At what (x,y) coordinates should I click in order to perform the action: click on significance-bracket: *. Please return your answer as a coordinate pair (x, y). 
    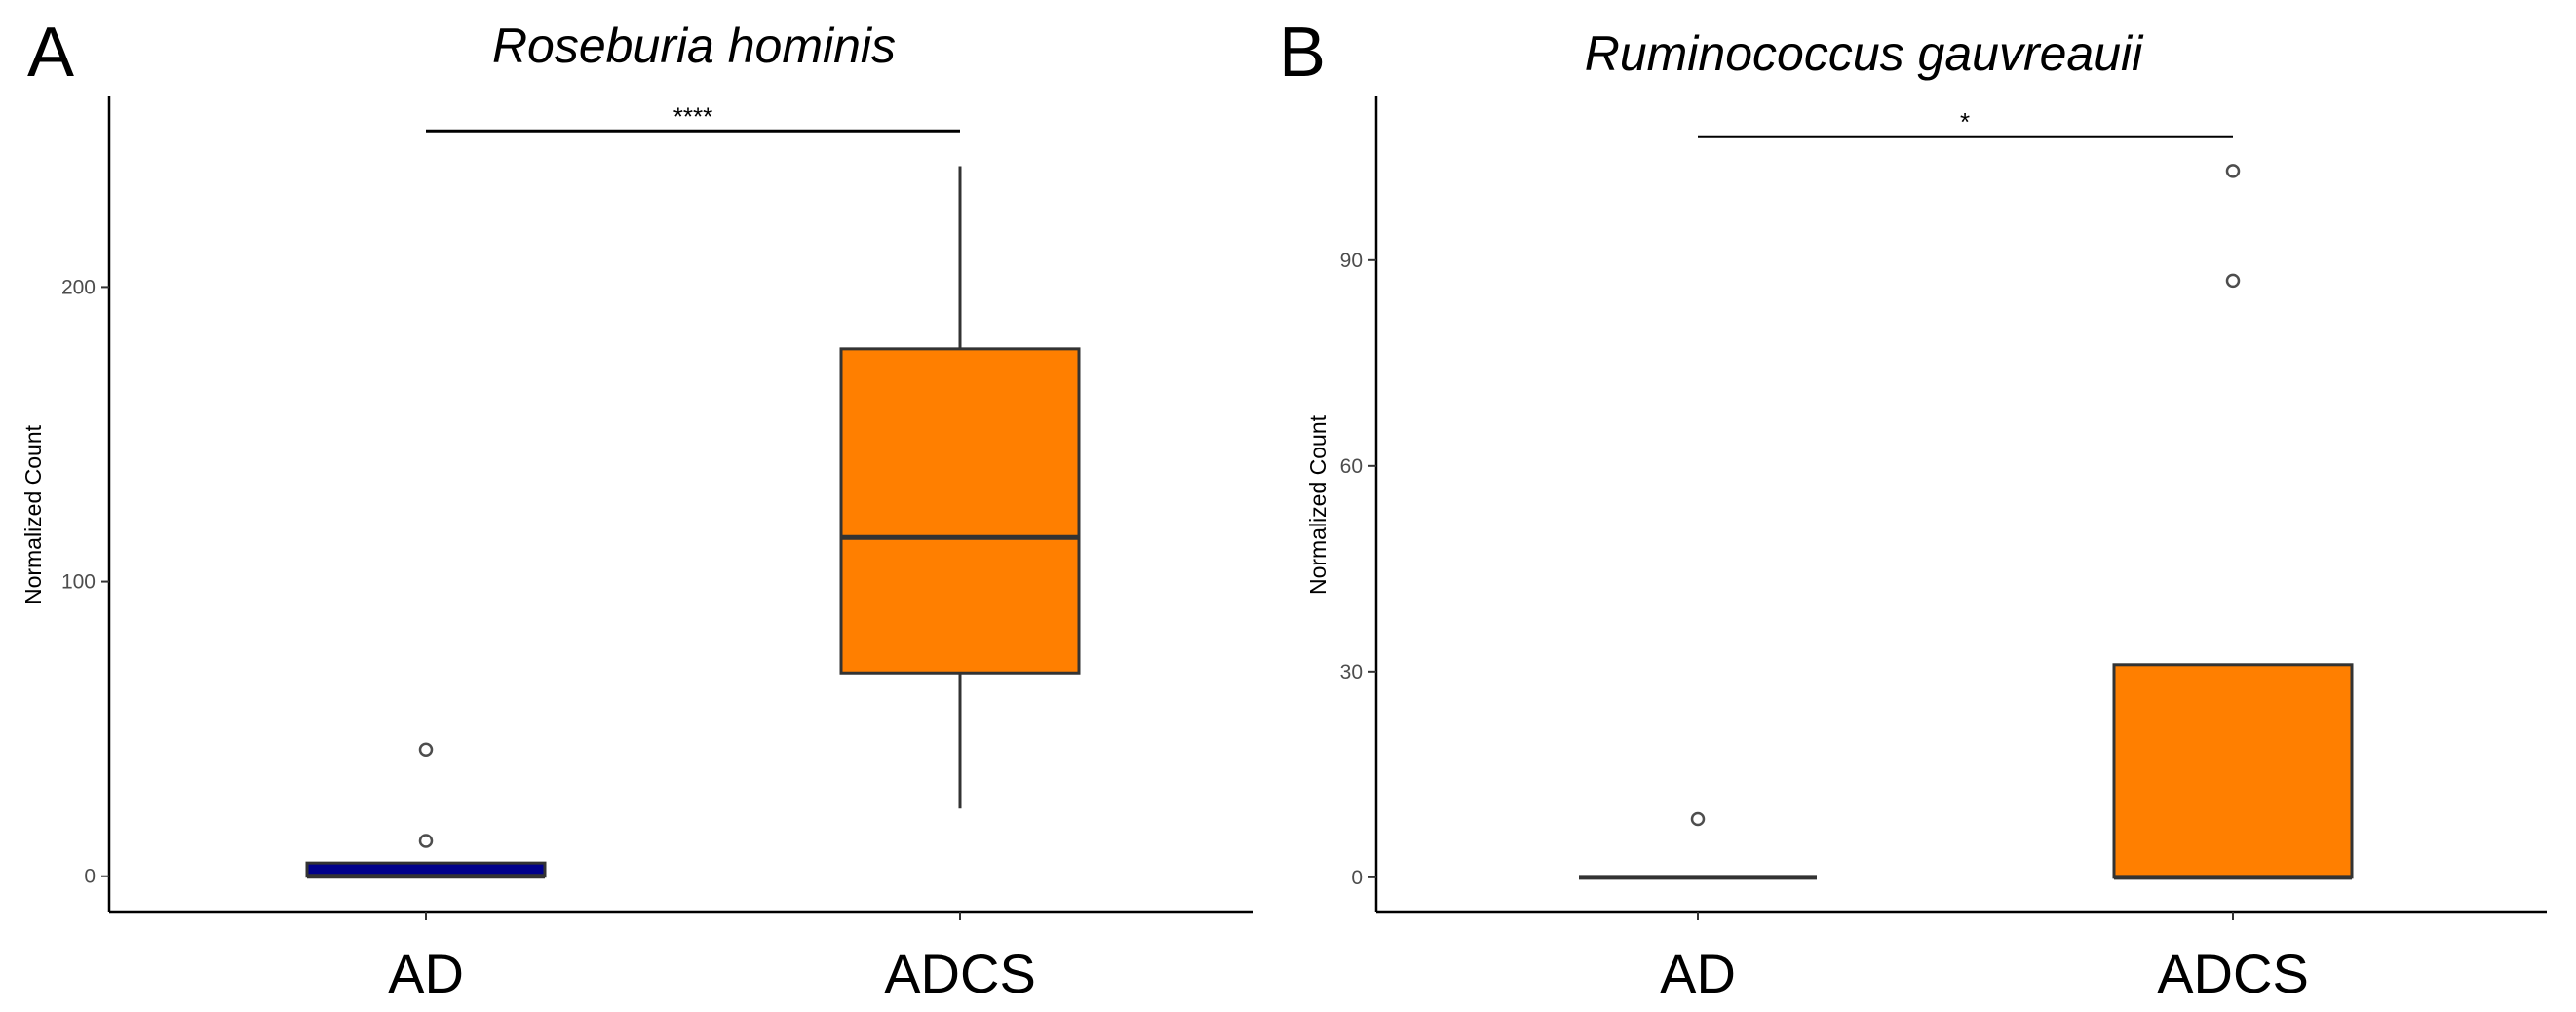
    Looking at the image, I should click on (1965, 122).